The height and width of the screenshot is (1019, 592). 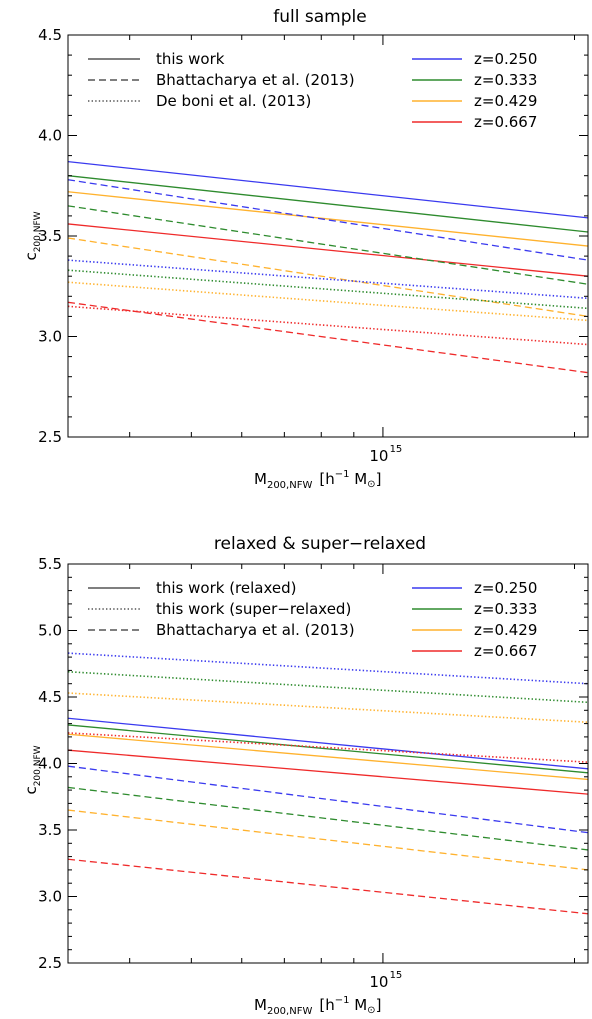 I want to click on legend-style-label: this work, so click(x=190, y=59).